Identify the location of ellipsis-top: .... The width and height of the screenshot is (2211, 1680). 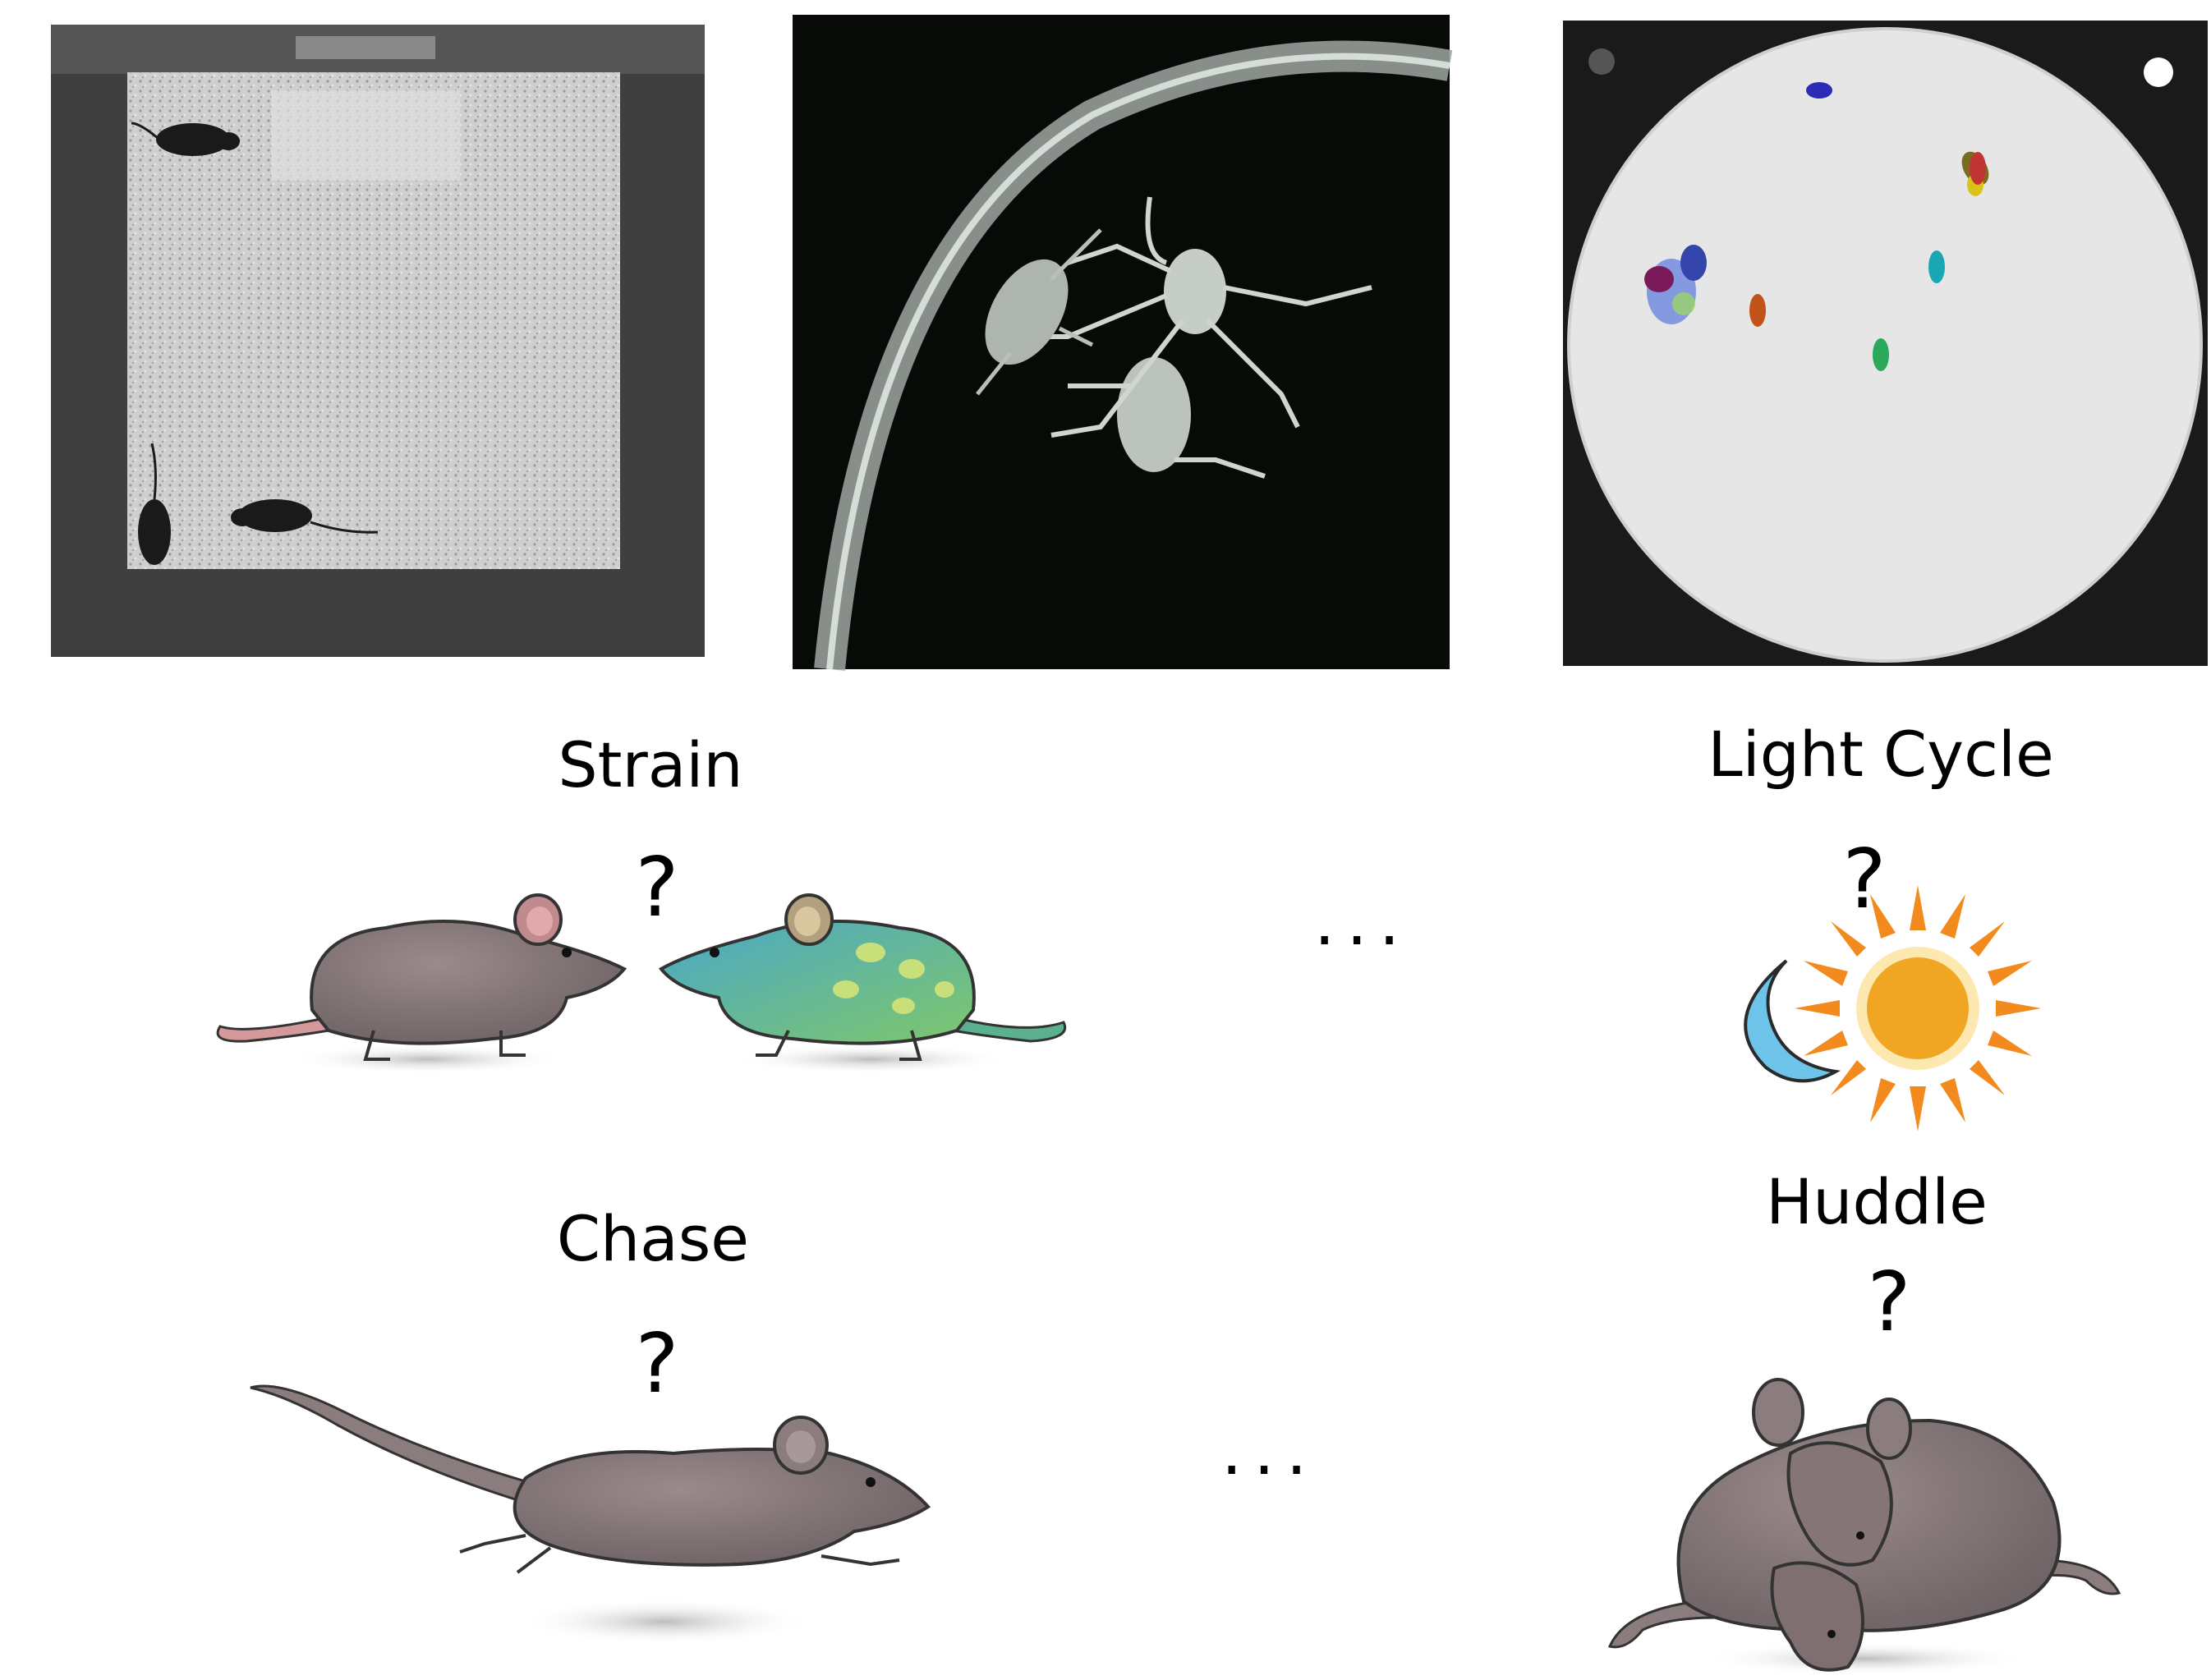
(1362, 922).